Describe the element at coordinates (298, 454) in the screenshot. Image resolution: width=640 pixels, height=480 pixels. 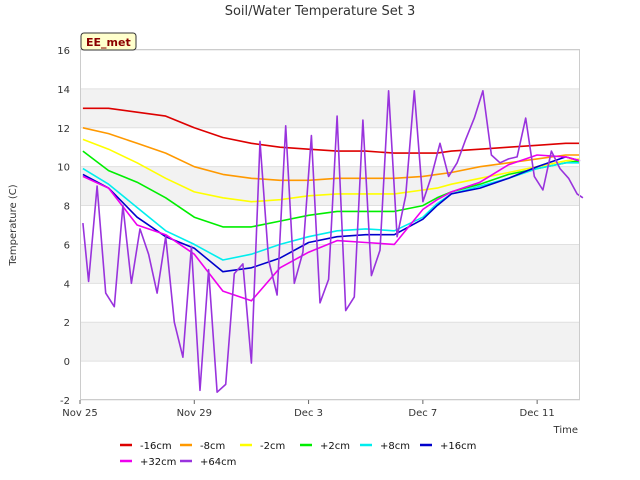
I see `legend: -16cm -8cm -2cm +2cm +8cm +16cm +32cm +64cm` at that location.